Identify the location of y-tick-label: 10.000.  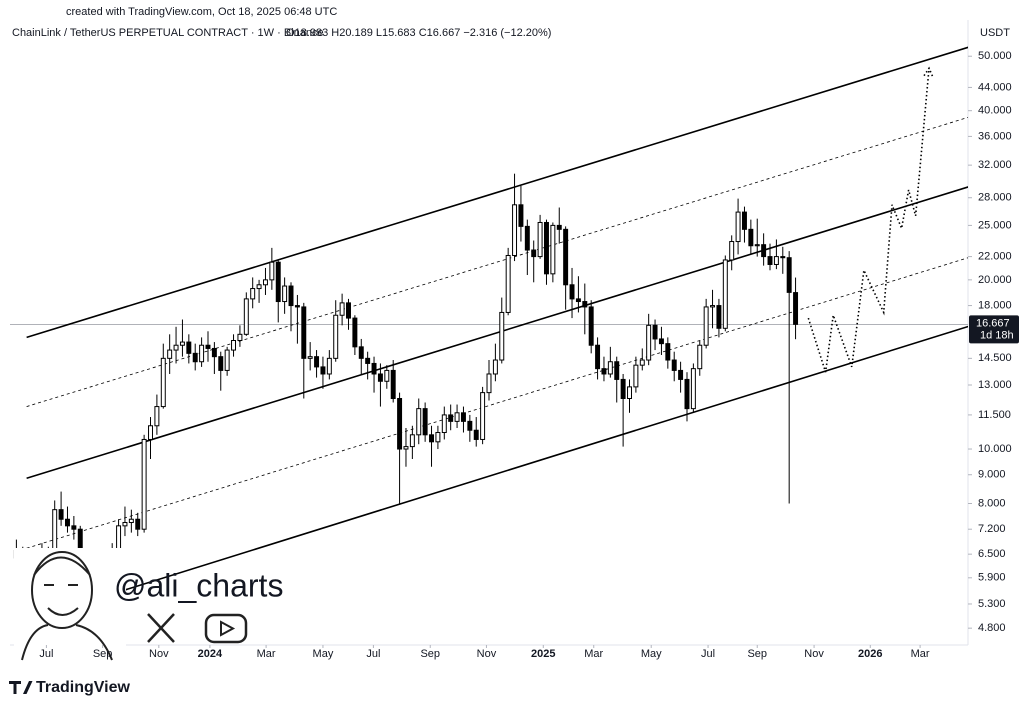
(995, 449).